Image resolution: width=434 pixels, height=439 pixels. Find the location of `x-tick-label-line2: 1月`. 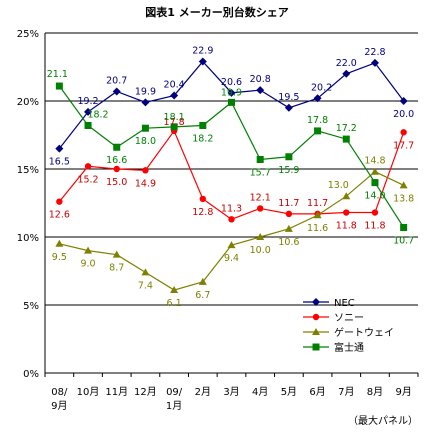

x-tick-label-line2: 1月 is located at coordinates (174, 406).